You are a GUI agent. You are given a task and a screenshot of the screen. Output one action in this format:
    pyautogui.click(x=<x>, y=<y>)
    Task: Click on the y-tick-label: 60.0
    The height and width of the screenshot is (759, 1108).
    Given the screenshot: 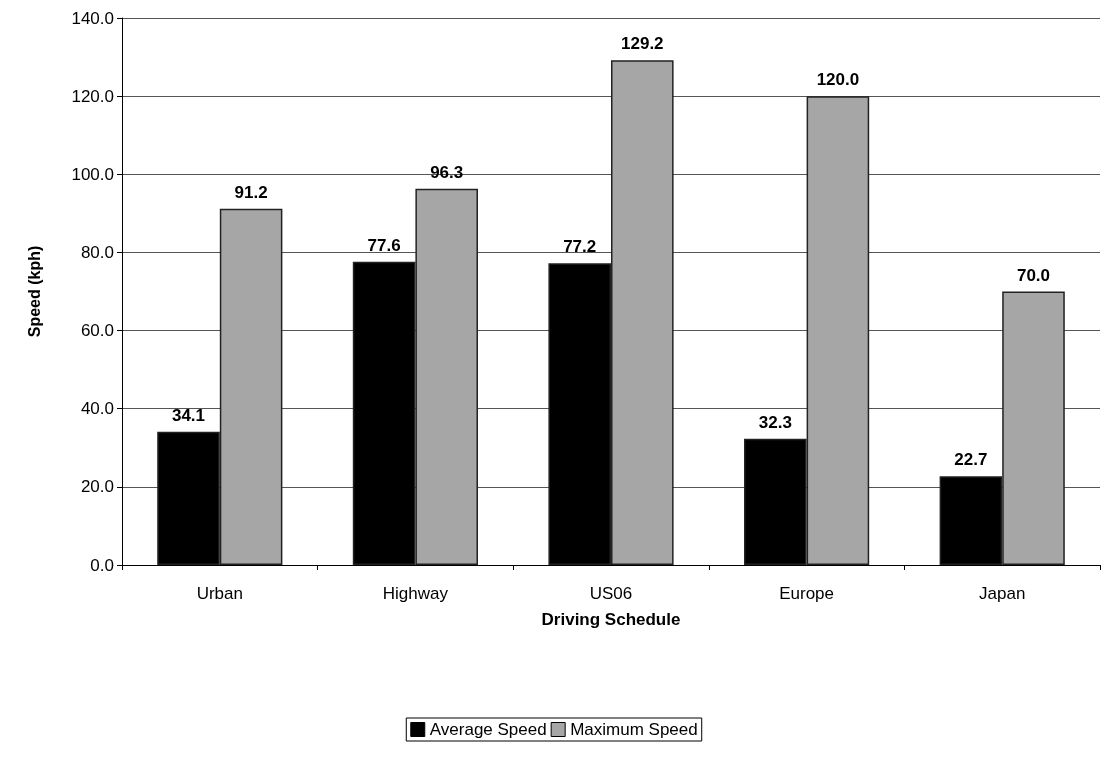 What is the action you would take?
    pyautogui.click(x=97, y=331)
    